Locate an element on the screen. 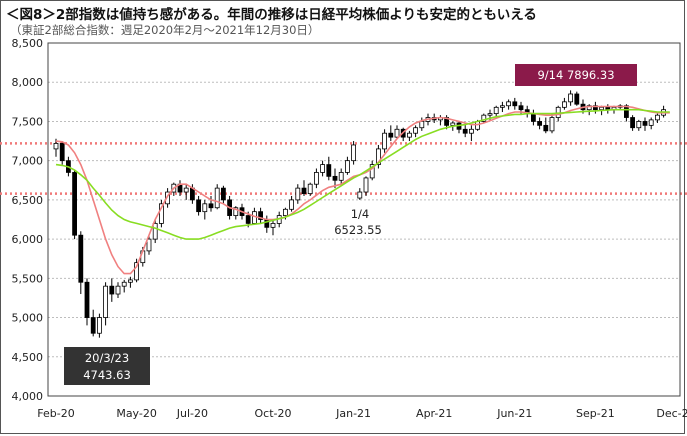 Image resolution: width=687 pixels, height=436 pixels. y-tick-label: 6,000 is located at coordinates (28, 239).